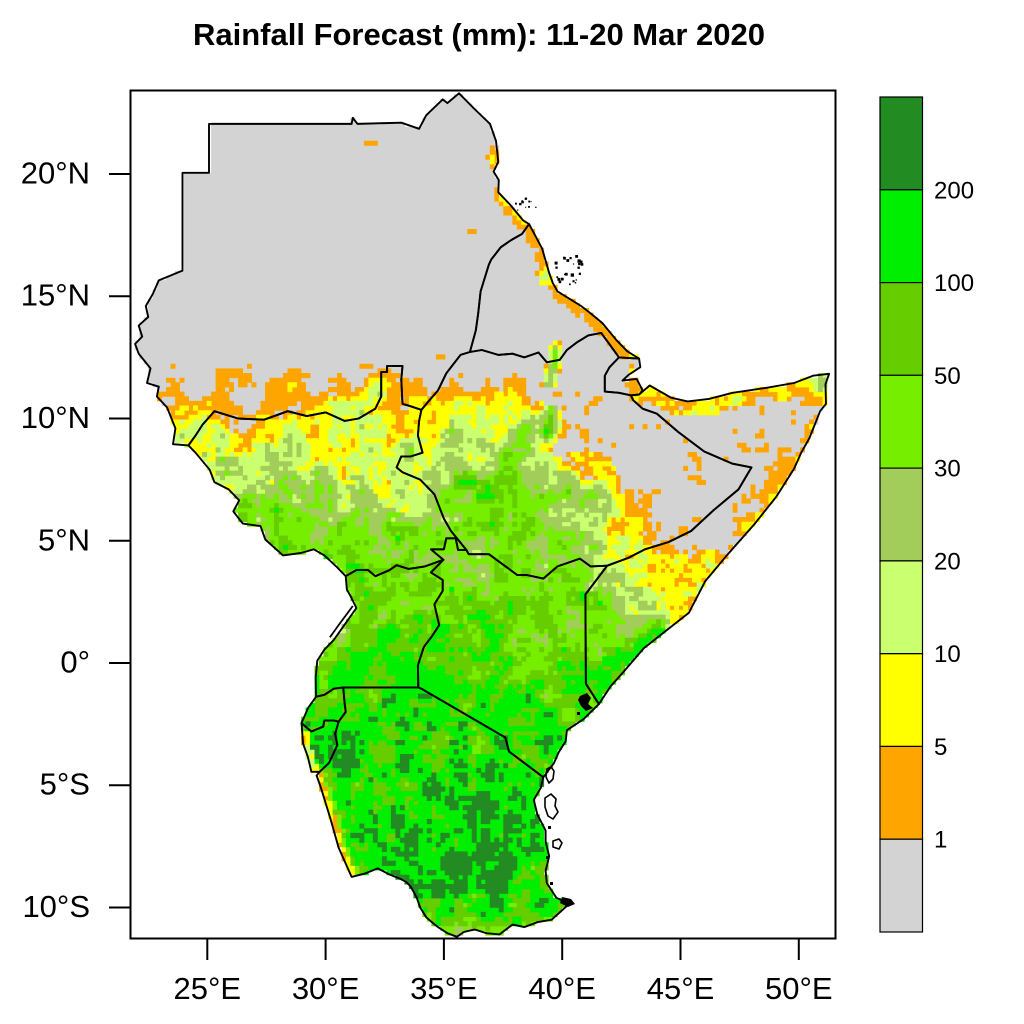  I want to click on svg-text: 30, so click(947, 469).